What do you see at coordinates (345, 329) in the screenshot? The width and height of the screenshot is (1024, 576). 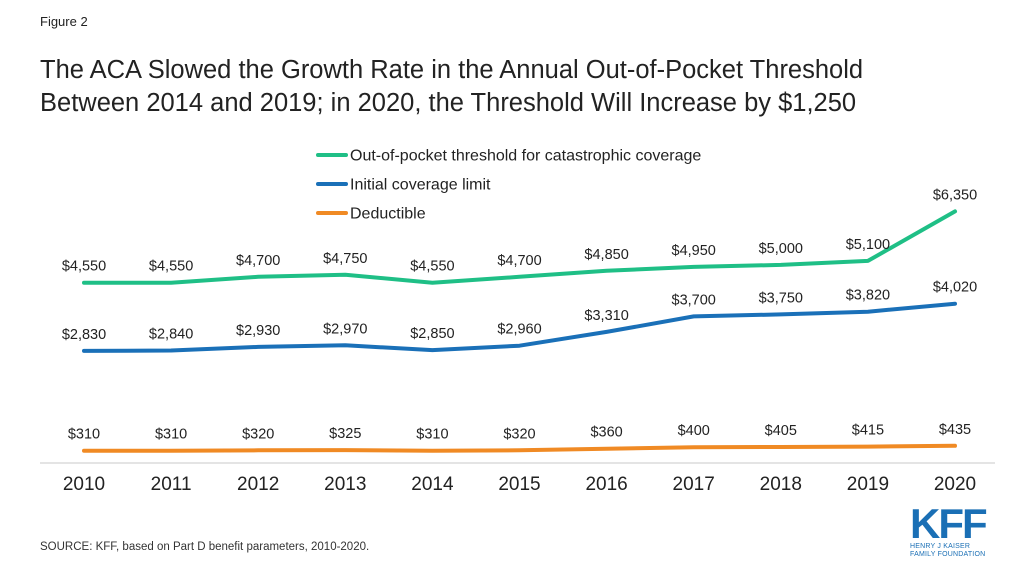 I see `data-label-1-3: $2,970` at bounding box center [345, 329].